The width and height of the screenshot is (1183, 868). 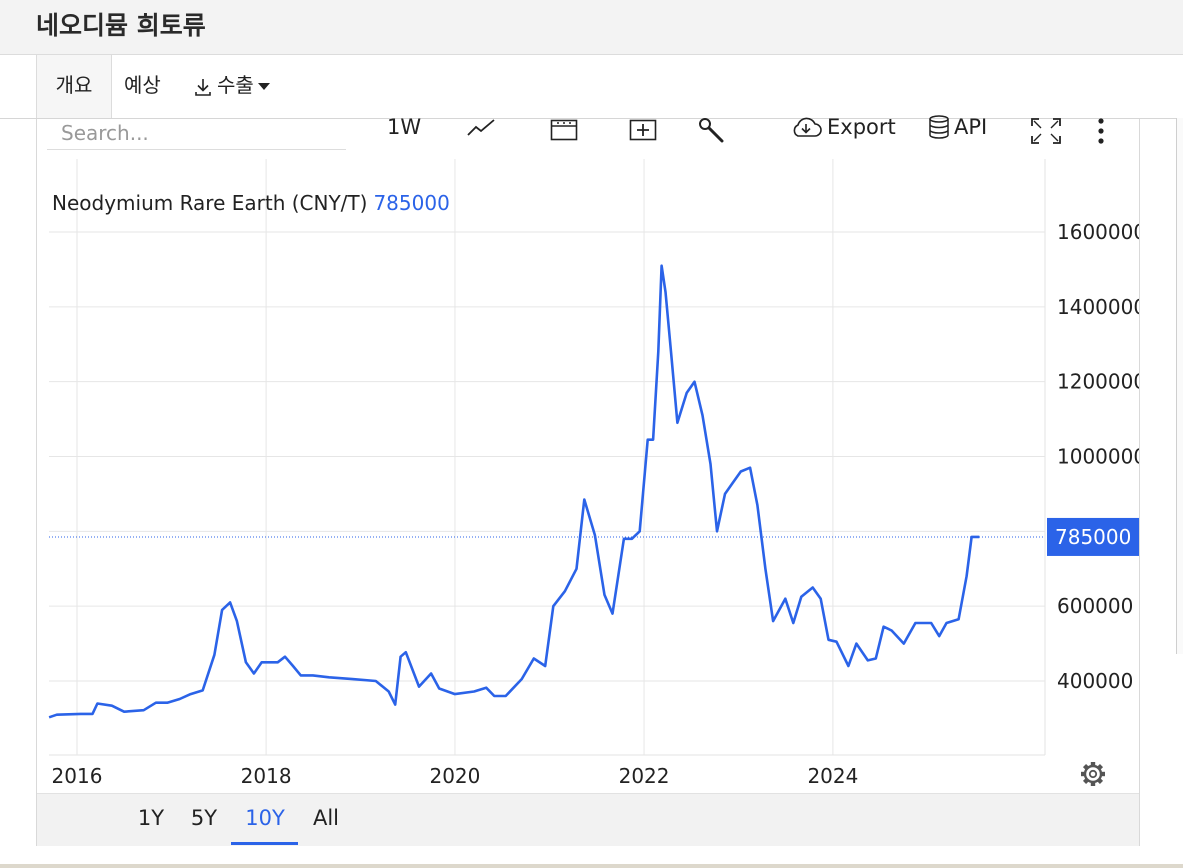 I want to click on y-tick-label: 1600000, so click(x=1098, y=232).